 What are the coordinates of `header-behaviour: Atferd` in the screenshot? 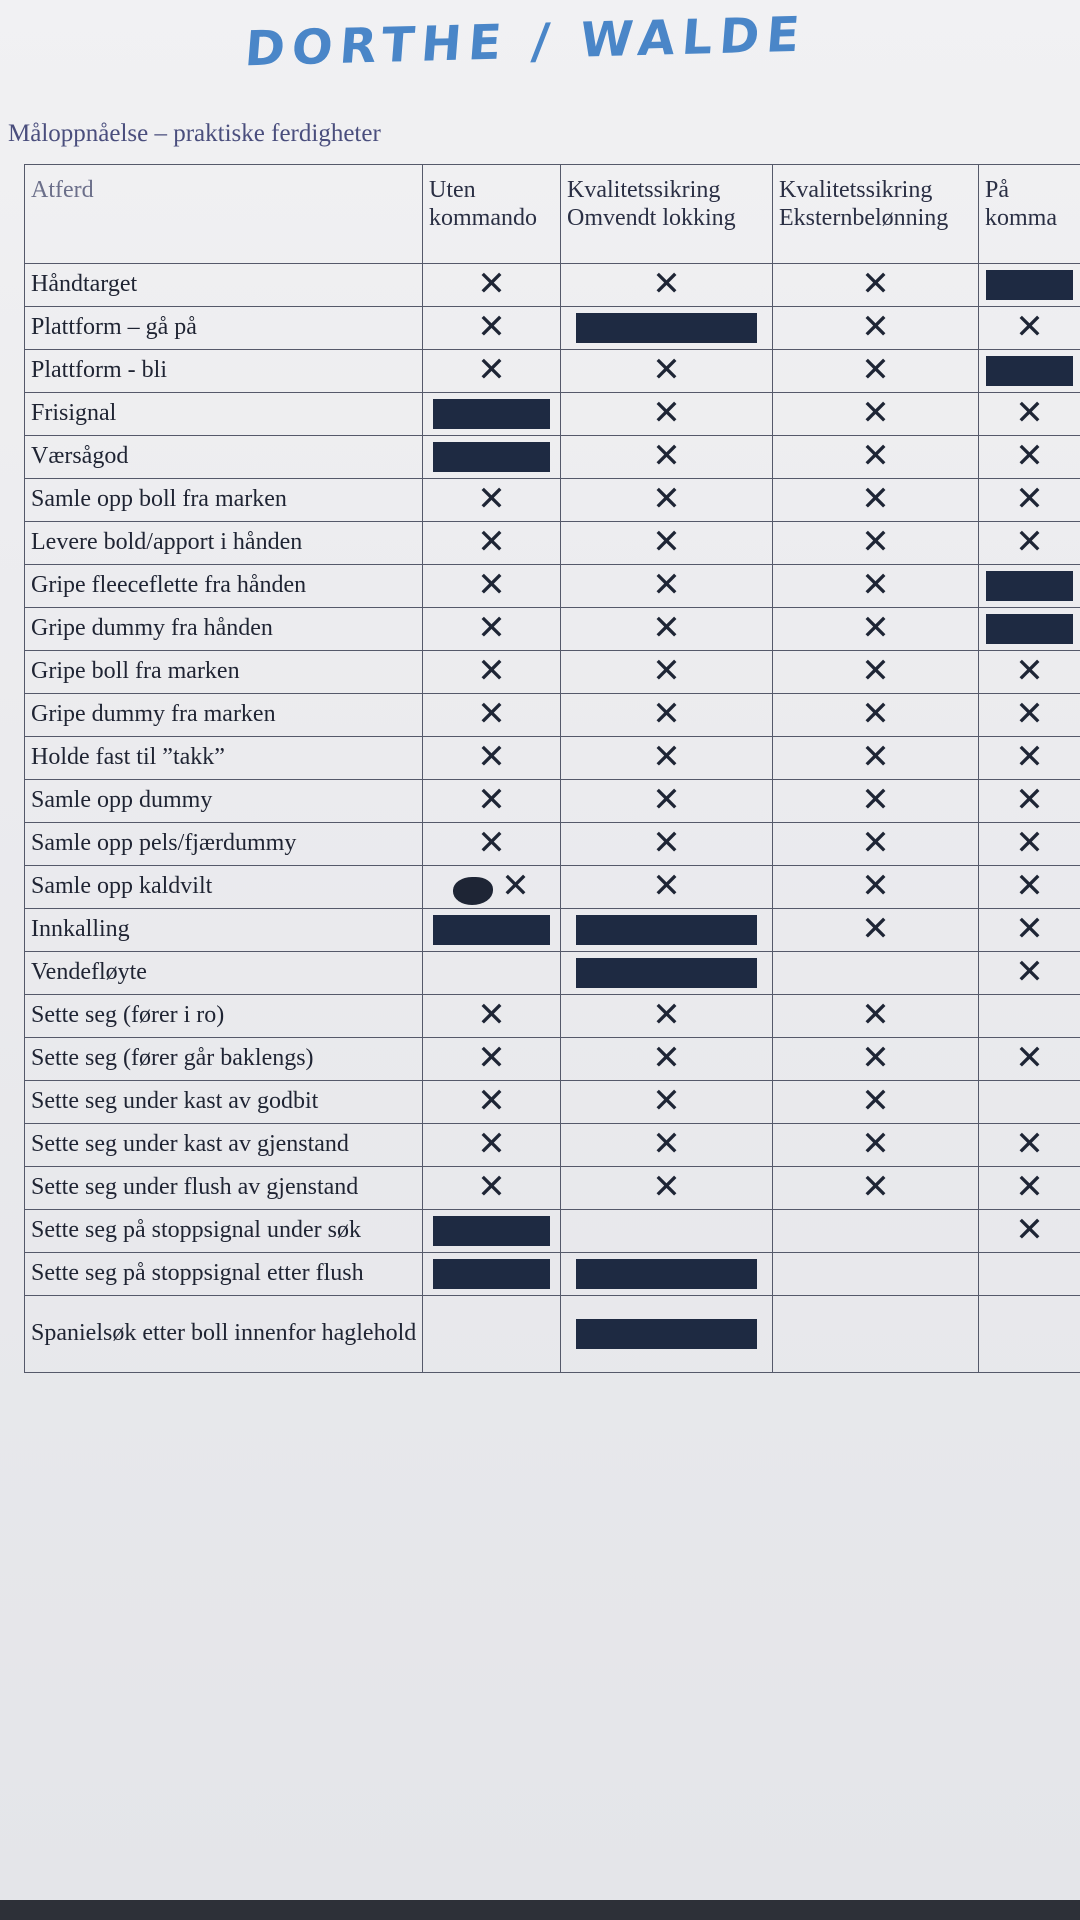 It's located at (223, 214).